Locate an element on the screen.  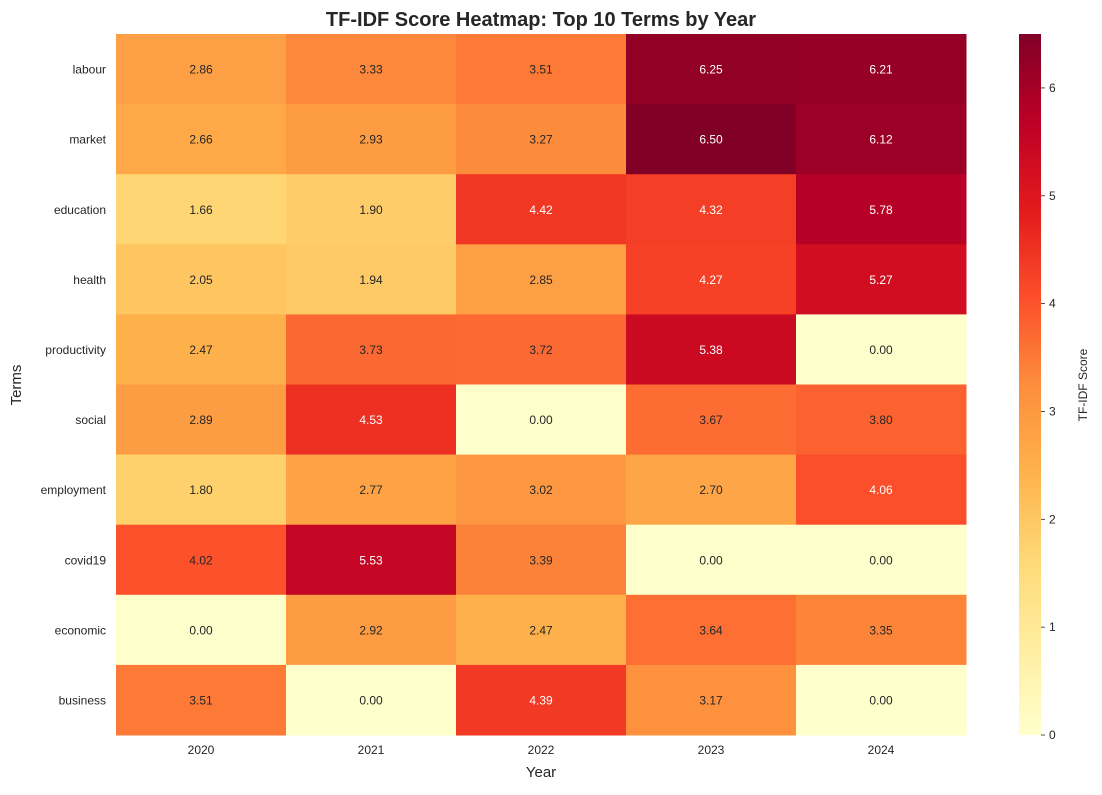
x-tick-label: 2024 is located at coordinates (881, 750).